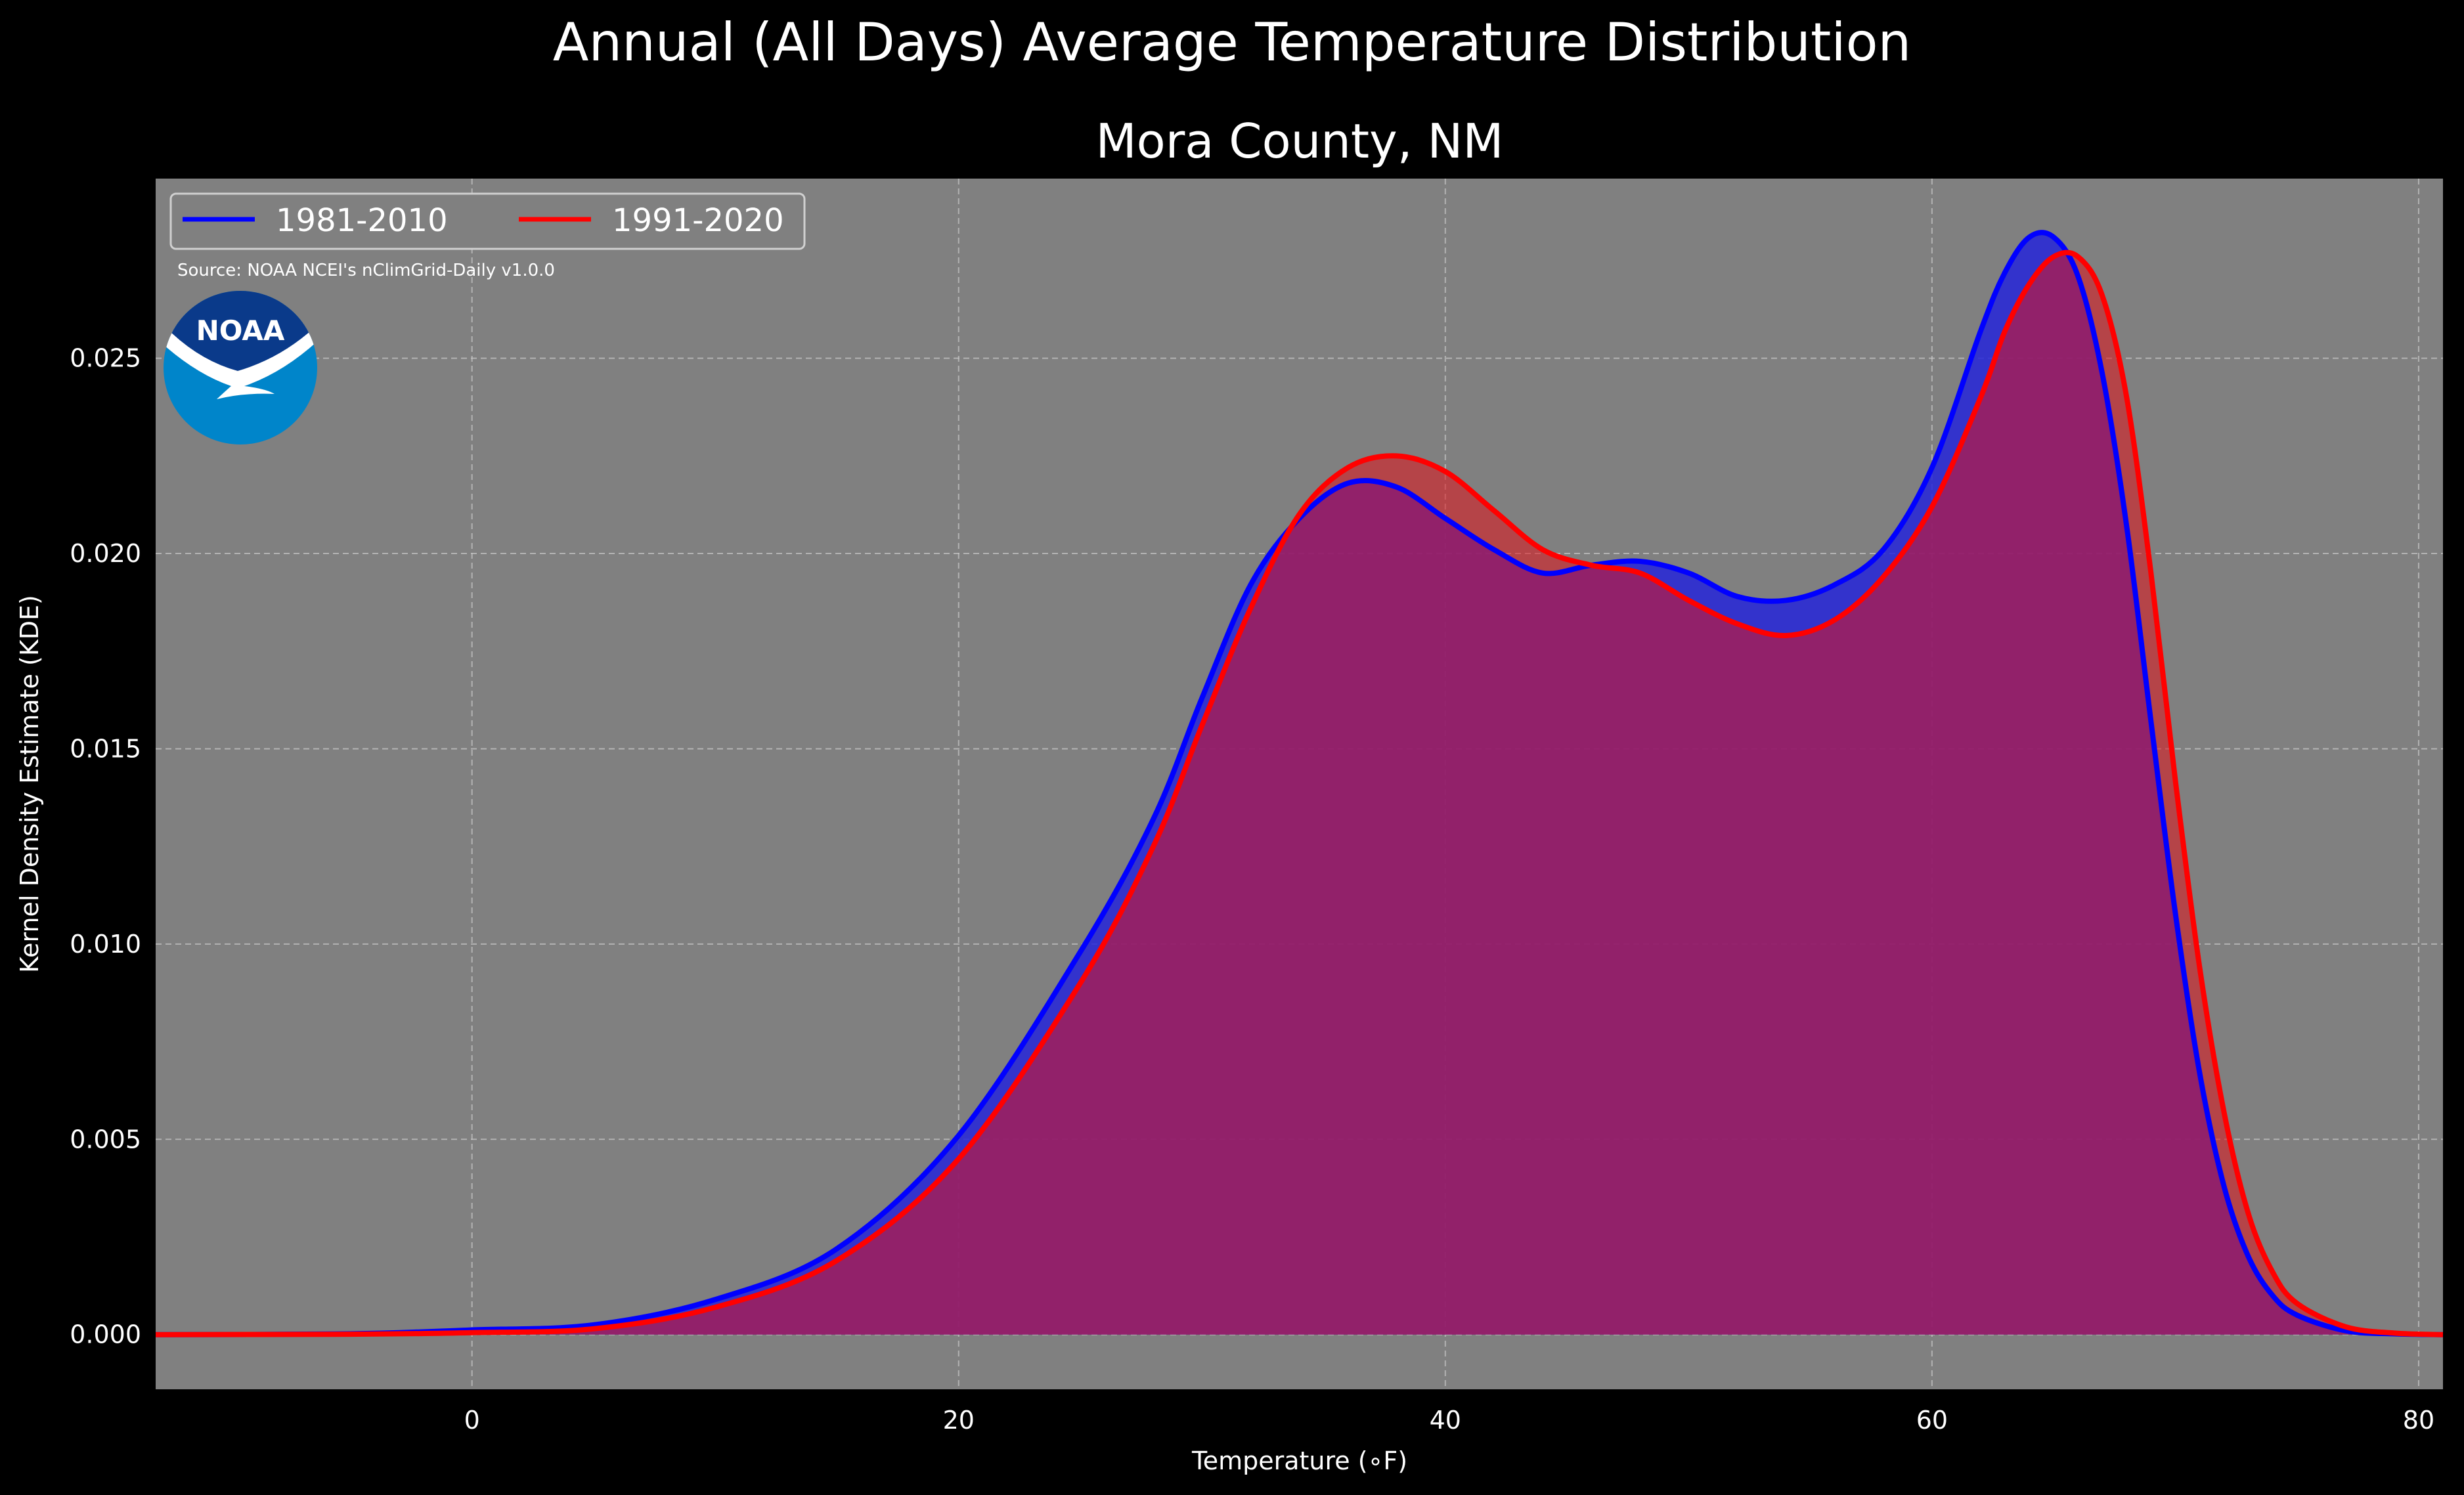 This screenshot has height=1495, width=2464. Describe the element at coordinates (105, 1334) in the screenshot. I see `y-tick-label: 0.000` at that location.